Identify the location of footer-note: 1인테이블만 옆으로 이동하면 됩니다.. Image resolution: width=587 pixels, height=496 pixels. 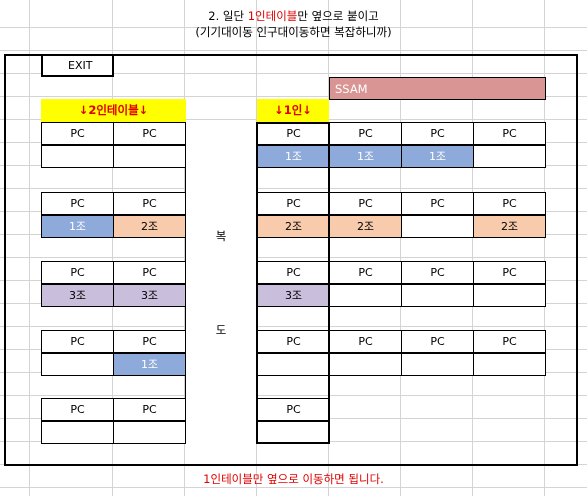
(293, 479).